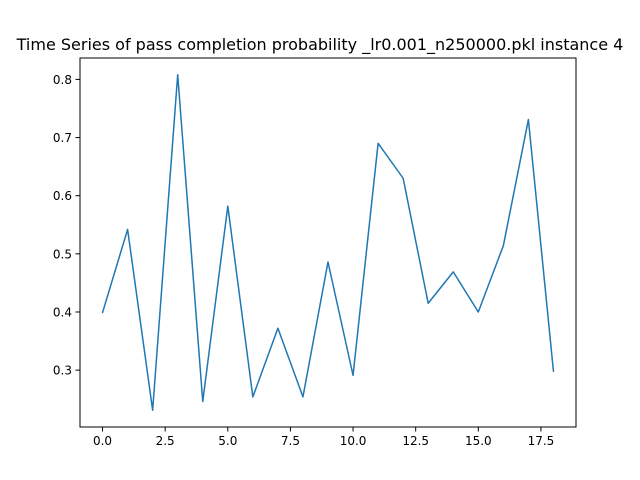 This screenshot has height=480, width=640. Describe the element at coordinates (62, 371) in the screenshot. I see `y-tick-label: 0.3` at that location.